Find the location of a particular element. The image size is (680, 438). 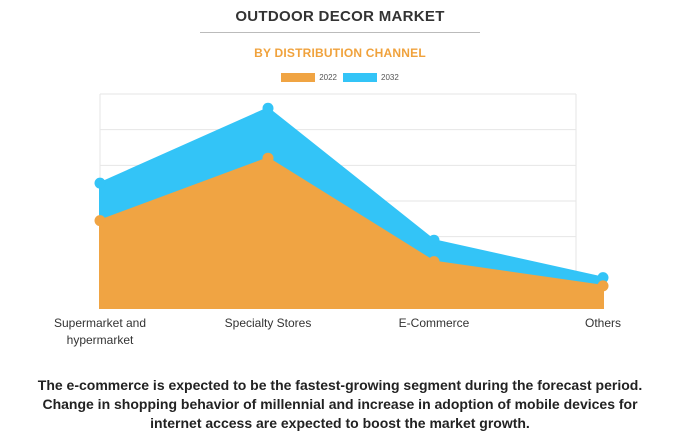

x-tick-label: Supermarket and hypermarket is located at coordinates (100, 331).